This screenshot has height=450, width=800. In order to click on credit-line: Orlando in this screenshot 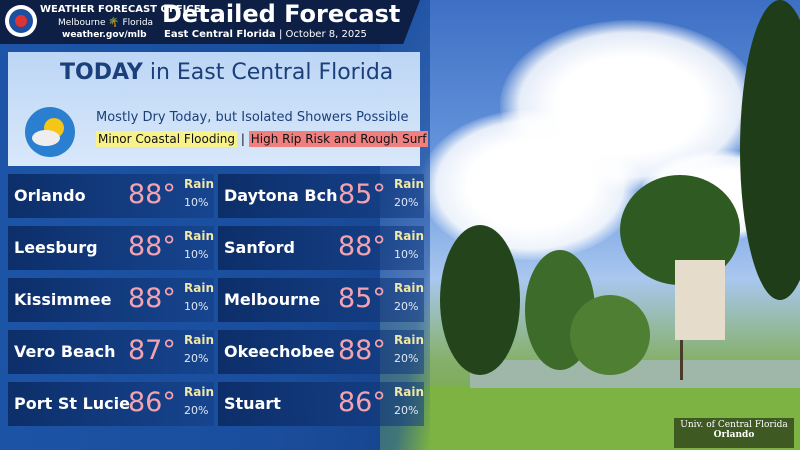, I will do `click(734, 435)`.